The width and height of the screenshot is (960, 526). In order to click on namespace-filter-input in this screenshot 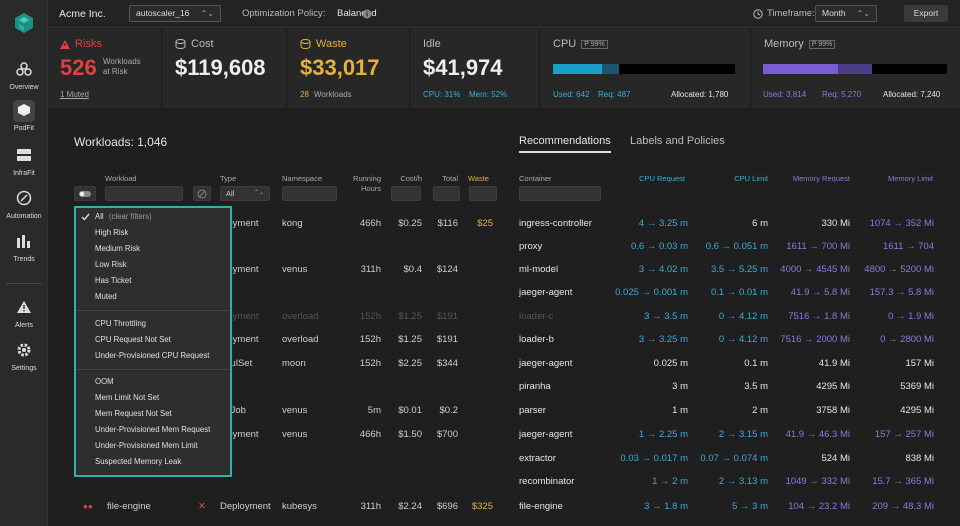, I will do `click(309, 193)`.